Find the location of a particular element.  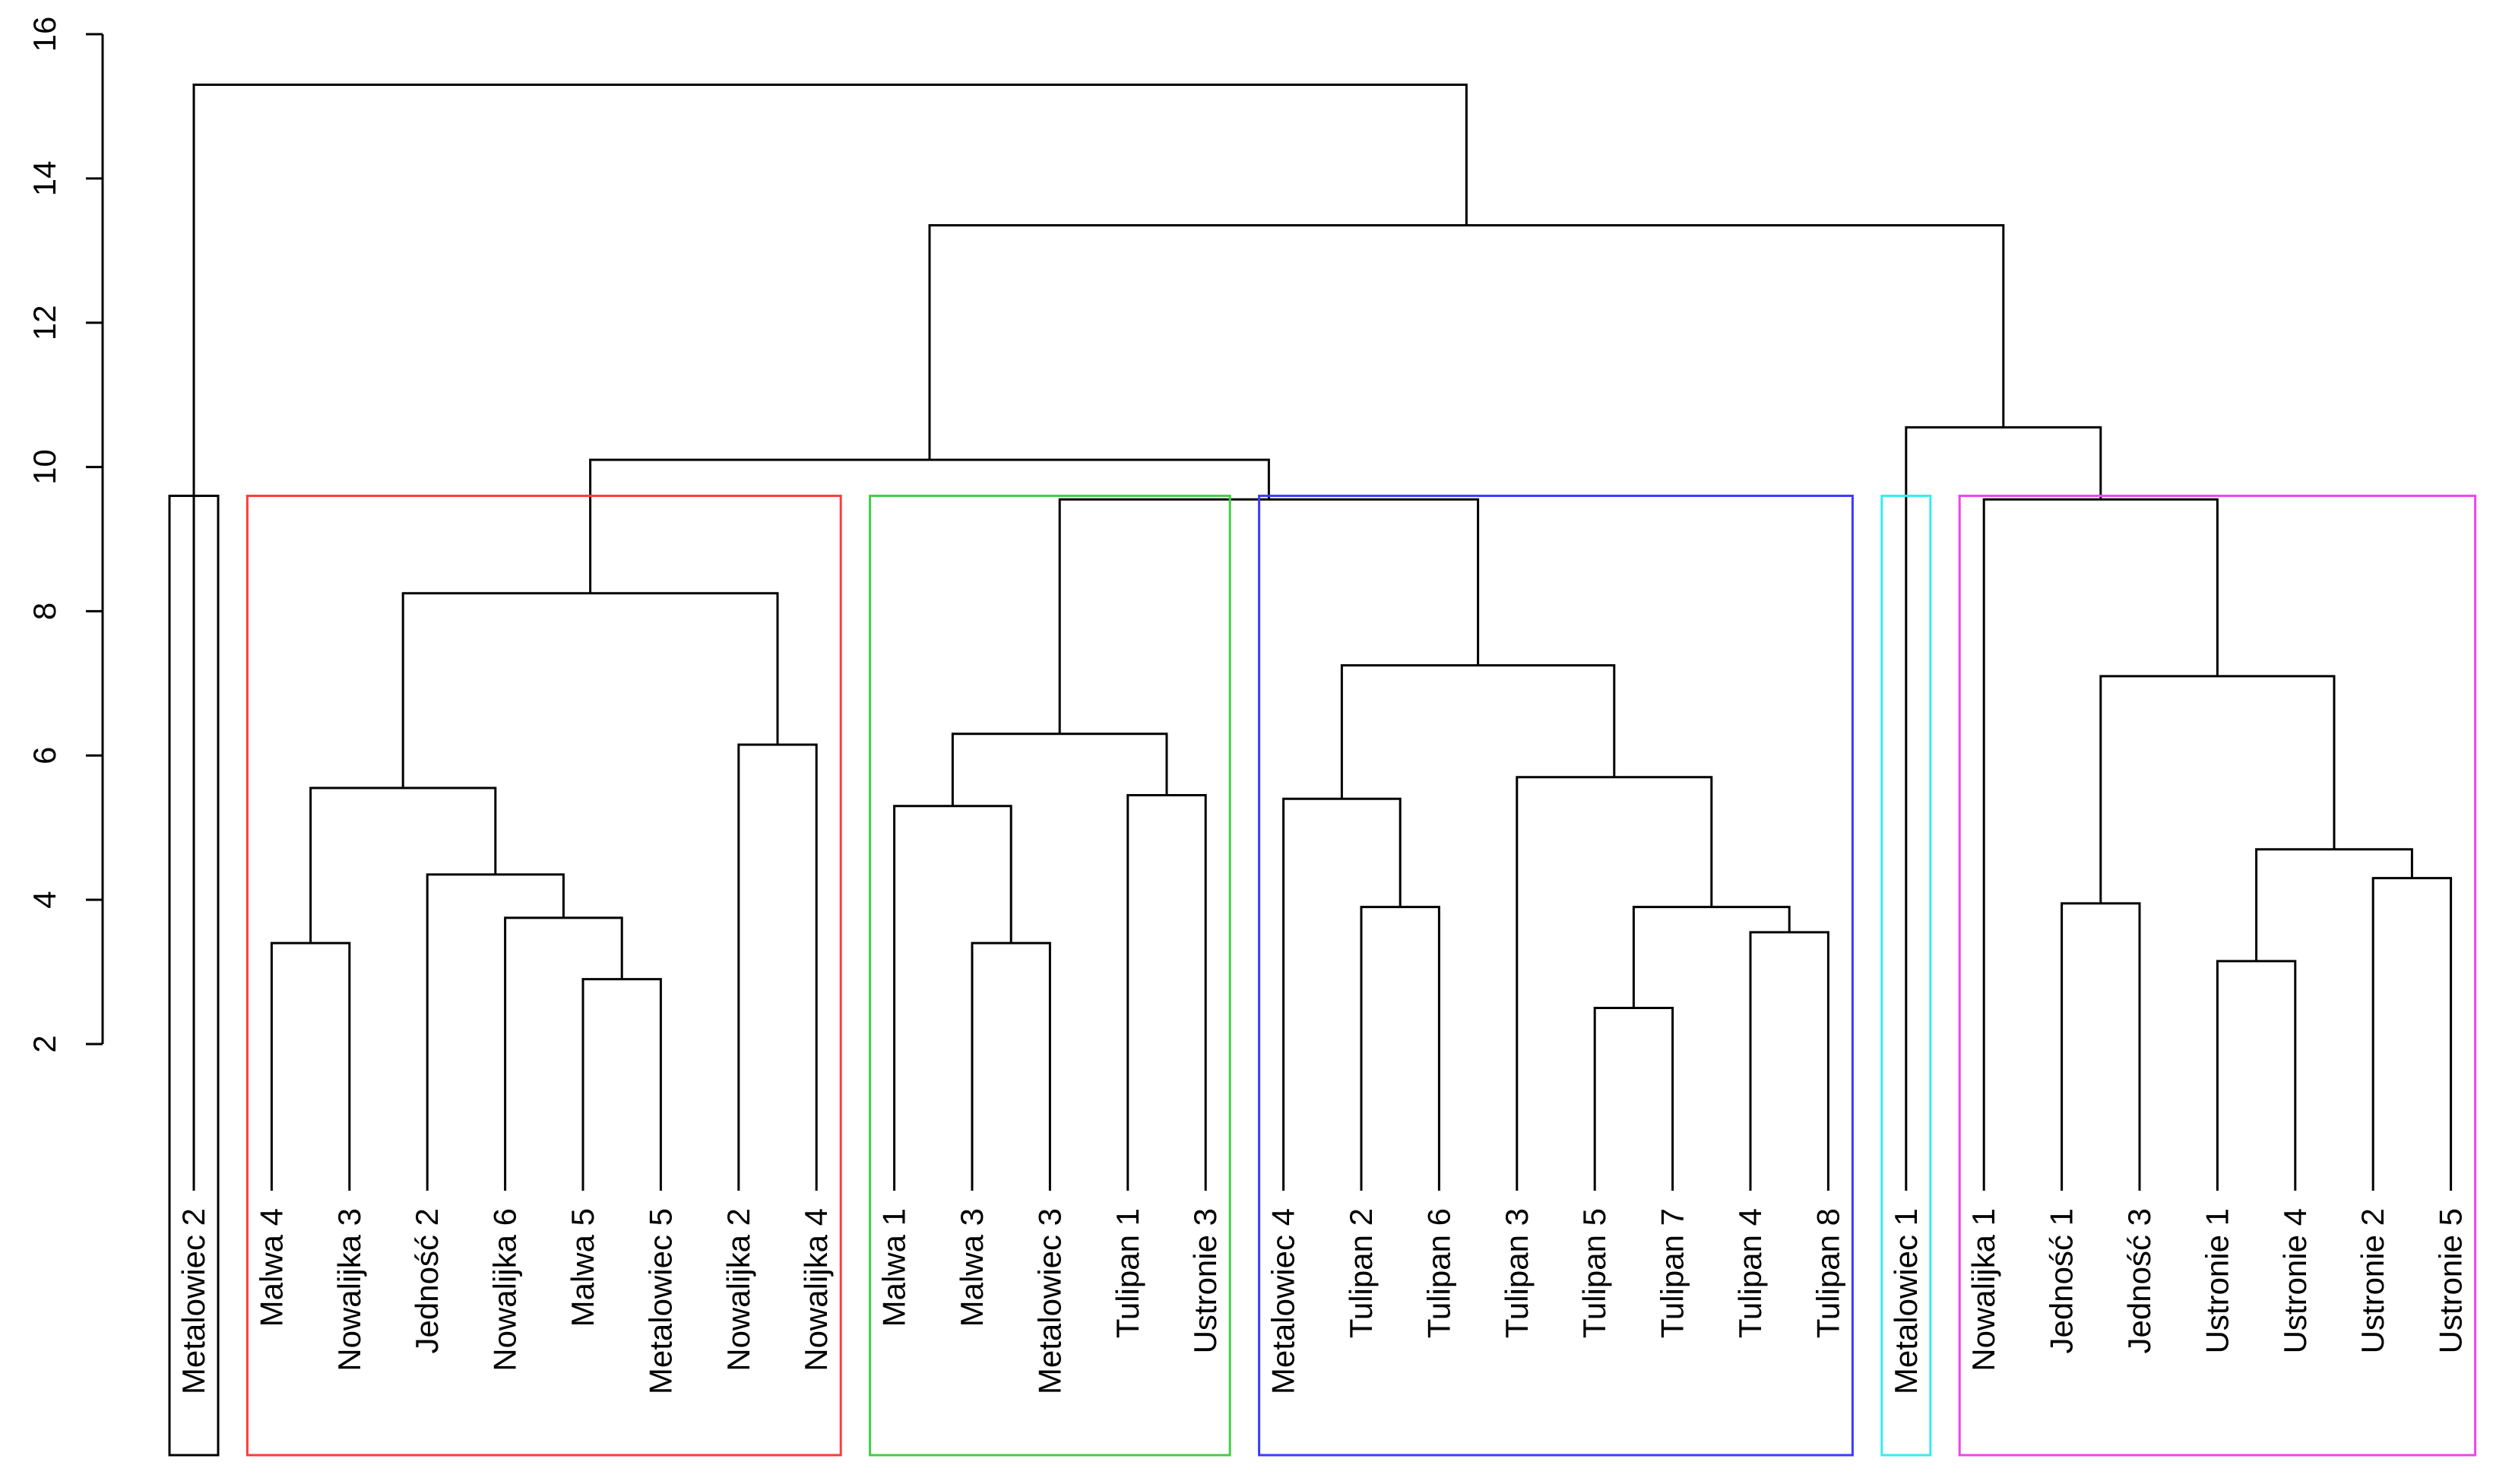

leaf-label: Nowalijka 4 is located at coordinates (816, 1290).